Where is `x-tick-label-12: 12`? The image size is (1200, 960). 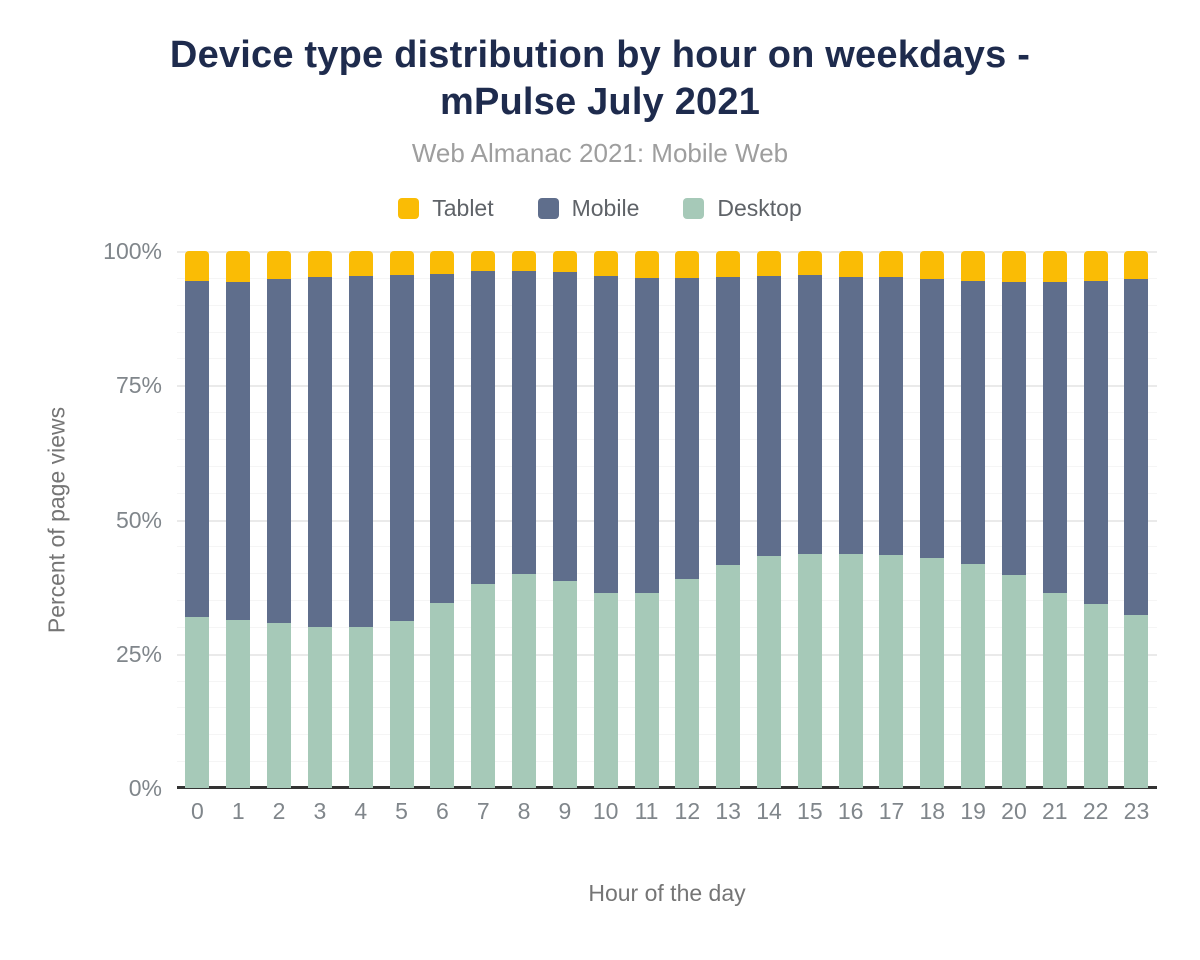 x-tick-label-12: 12 is located at coordinates (687, 811).